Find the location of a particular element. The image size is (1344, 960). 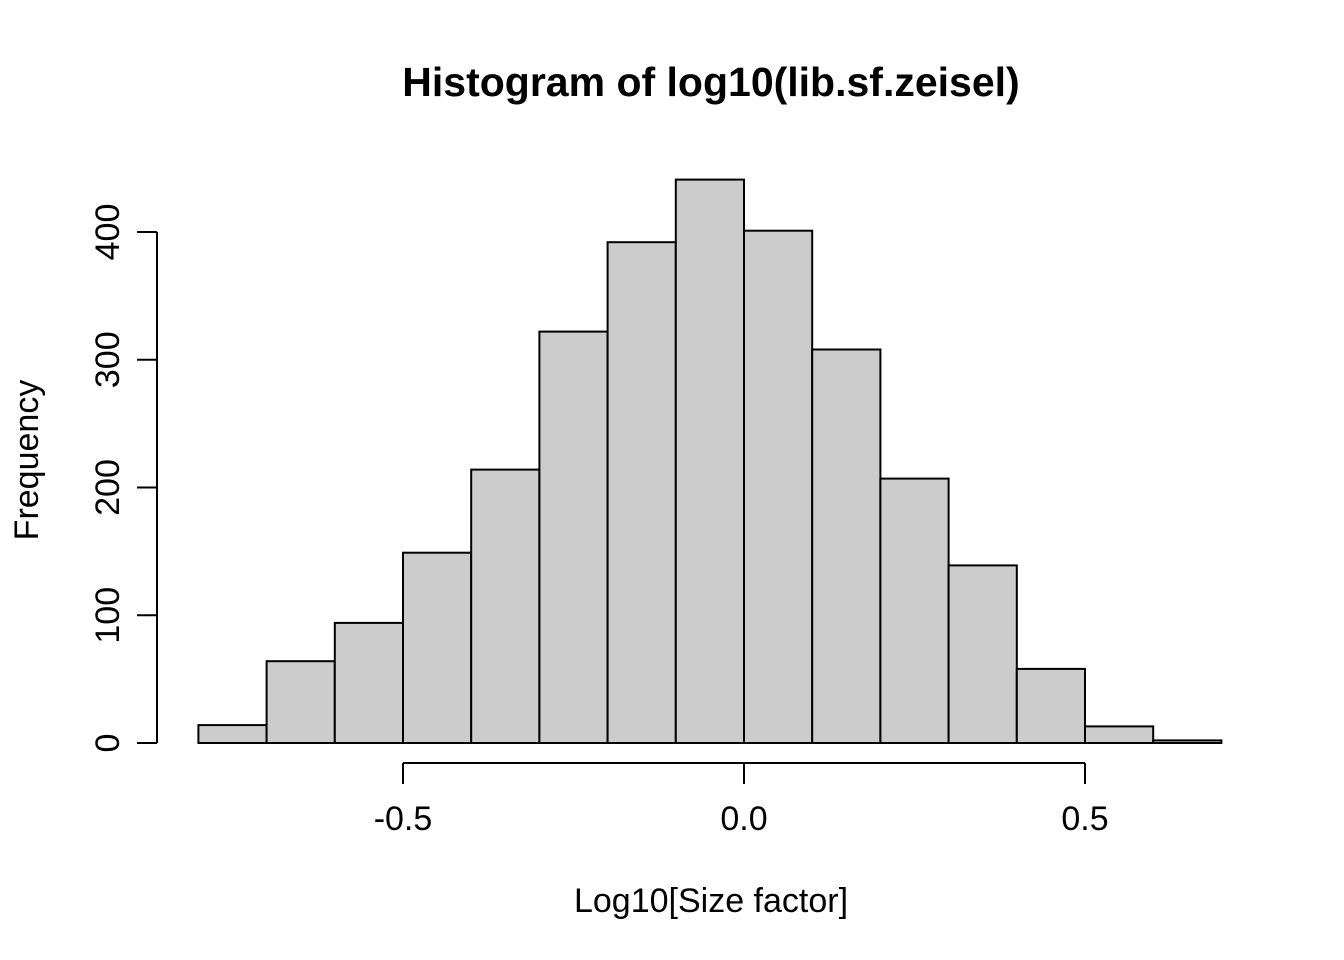

y-tick-label: 200 is located at coordinates (108, 487).